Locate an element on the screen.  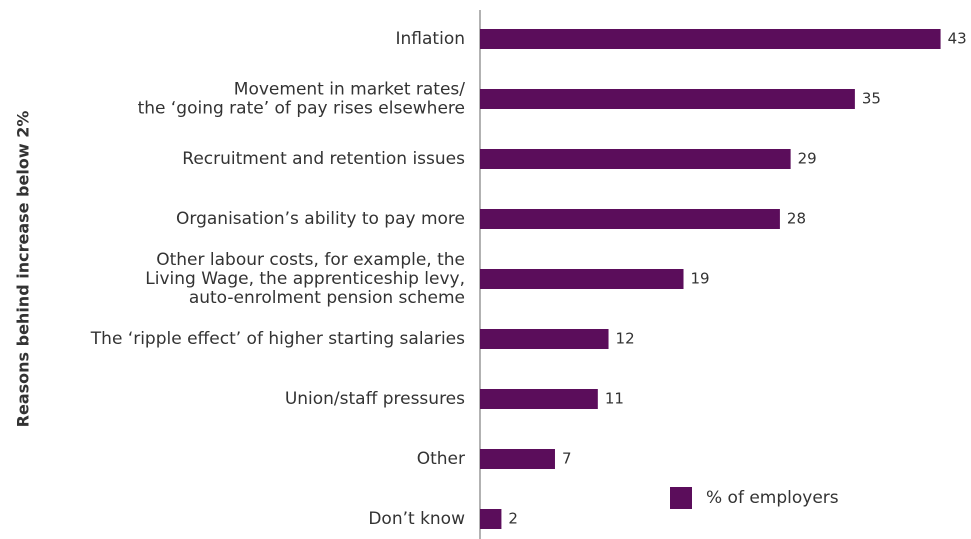
legend-swatch is located at coordinates (681, 498).